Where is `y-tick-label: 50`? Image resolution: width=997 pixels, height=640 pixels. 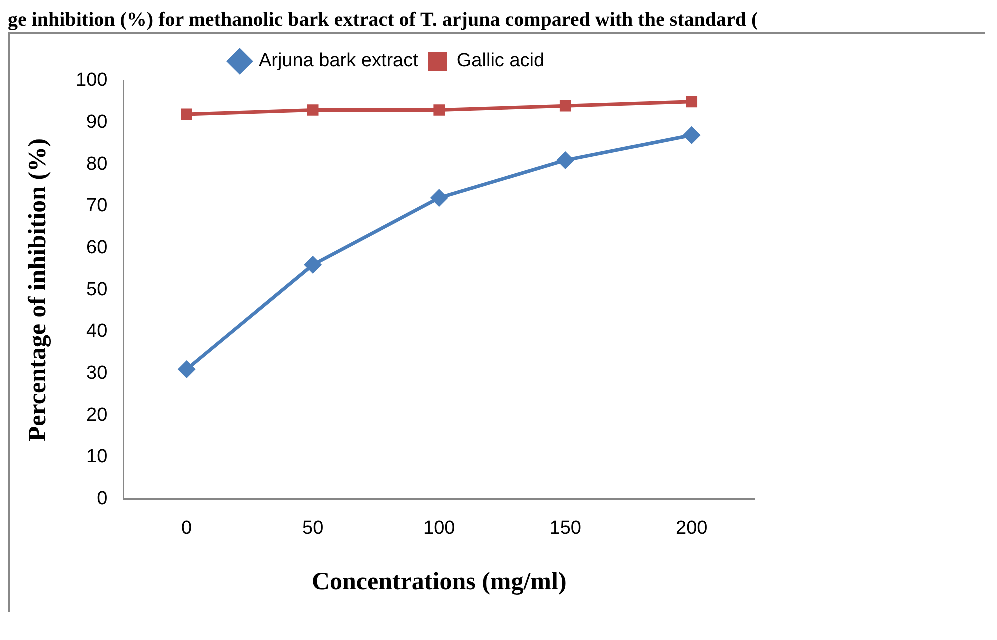 y-tick-label: 50 is located at coordinates (97, 289).